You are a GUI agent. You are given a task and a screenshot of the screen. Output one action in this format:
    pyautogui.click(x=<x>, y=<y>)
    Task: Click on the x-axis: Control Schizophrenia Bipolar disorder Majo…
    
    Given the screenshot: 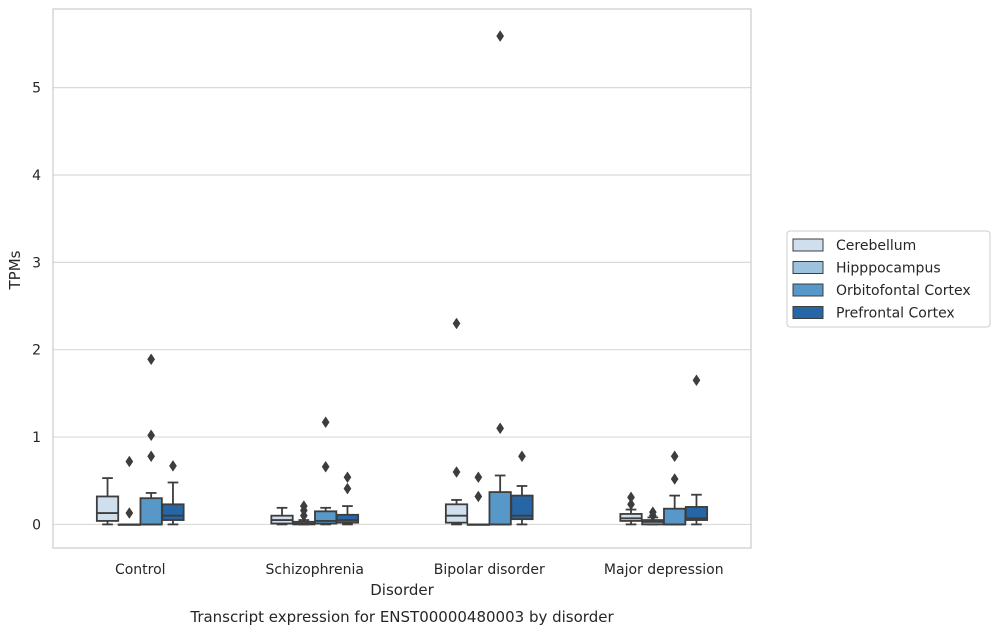 What is the action you would take?
    pyautogui.click(x=419, y=570)
    